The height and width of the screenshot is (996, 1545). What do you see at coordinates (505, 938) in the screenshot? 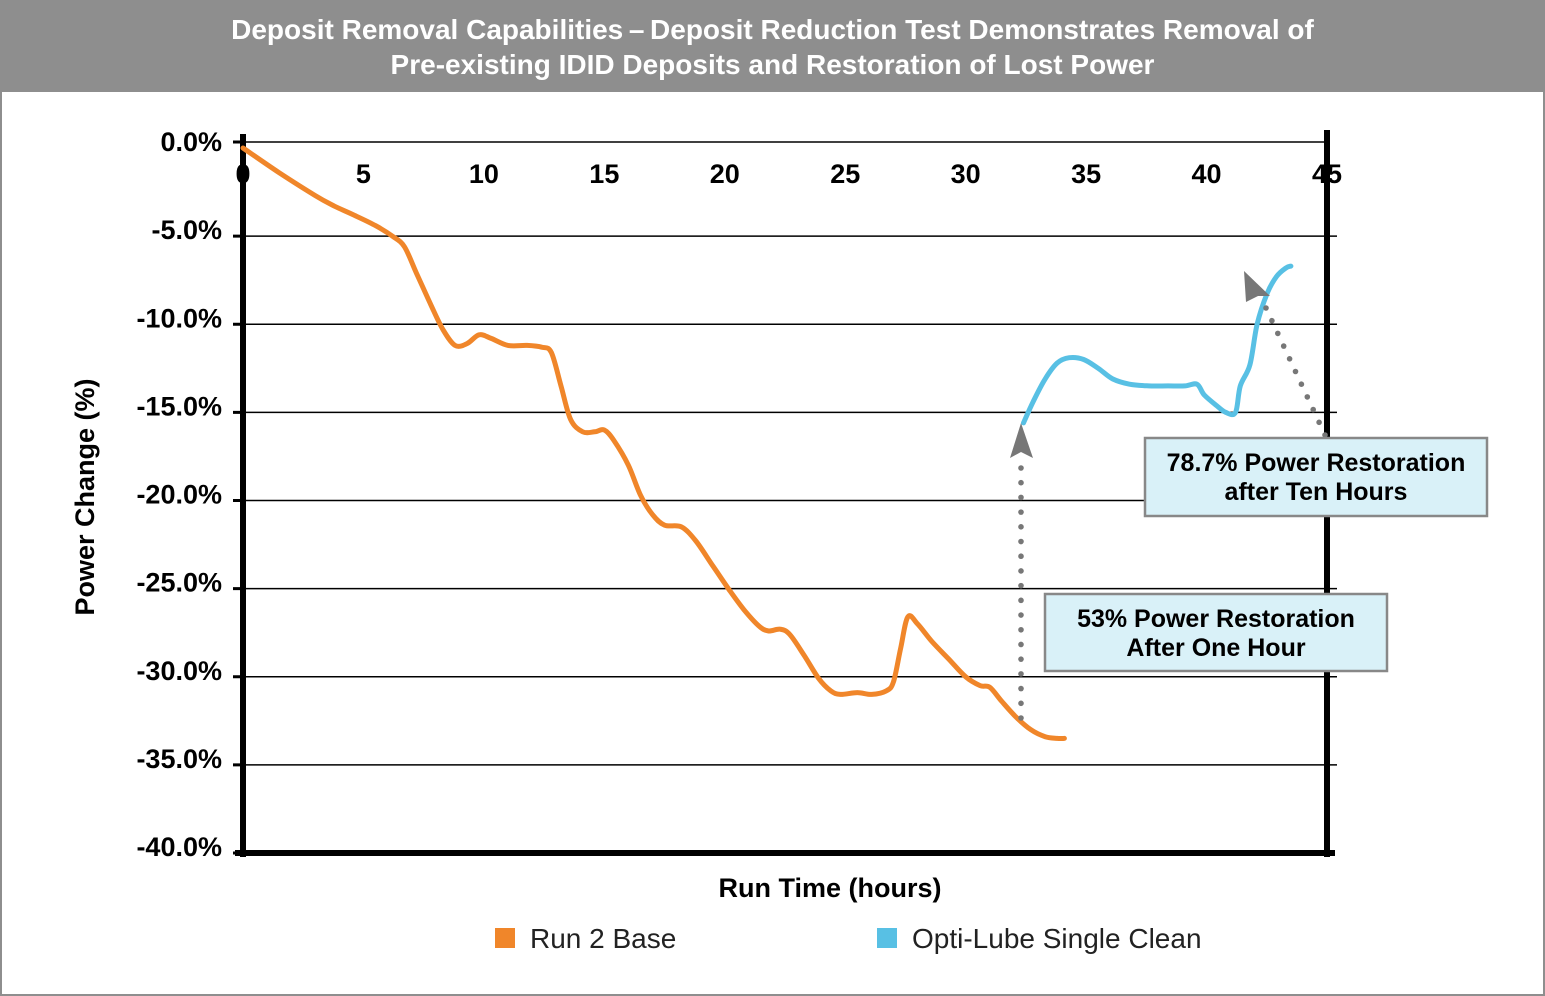
I see `legend-swatch-run-2-base` at bounding box center [505, 938].